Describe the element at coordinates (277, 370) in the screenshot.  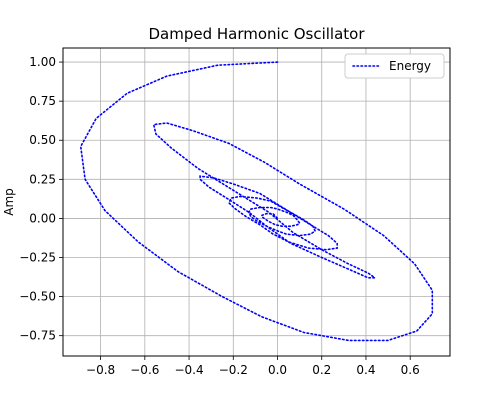
I see `x-tick-label: 0.0` at that location.